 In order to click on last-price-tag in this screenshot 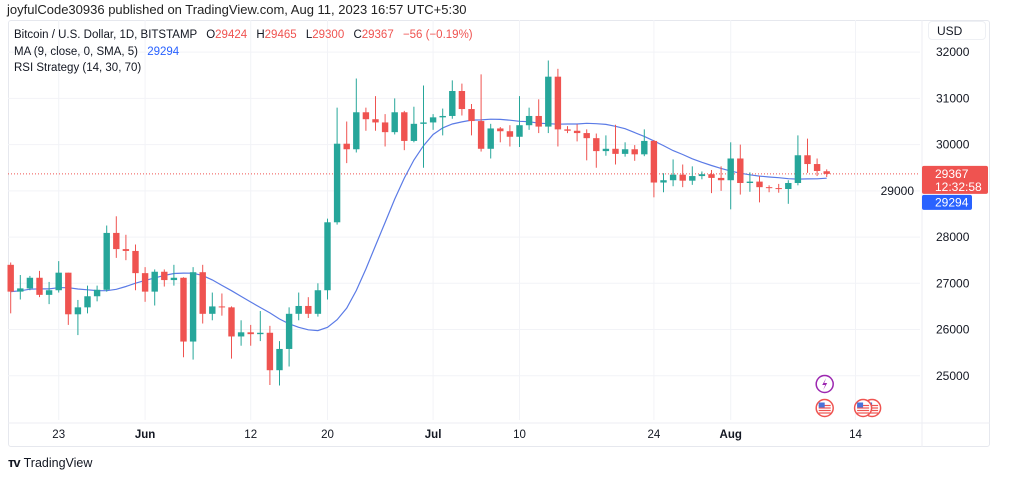, I will do `click(955, 179)`.